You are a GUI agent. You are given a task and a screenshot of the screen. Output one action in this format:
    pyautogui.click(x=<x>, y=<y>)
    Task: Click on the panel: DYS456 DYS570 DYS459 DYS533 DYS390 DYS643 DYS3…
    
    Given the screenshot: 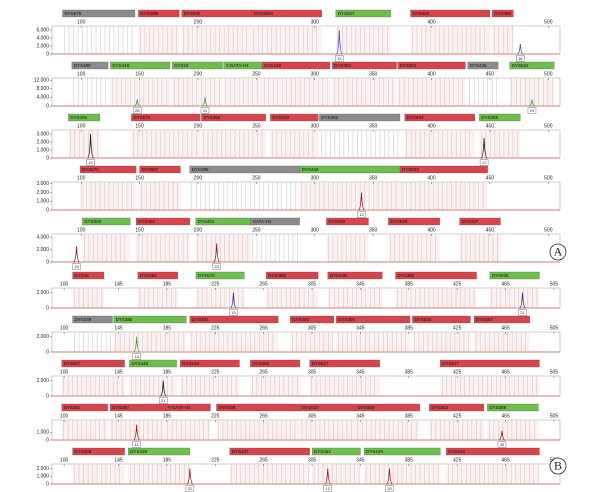 What is the action you would take?
    pyautogui.click(x=298, y=139)
    